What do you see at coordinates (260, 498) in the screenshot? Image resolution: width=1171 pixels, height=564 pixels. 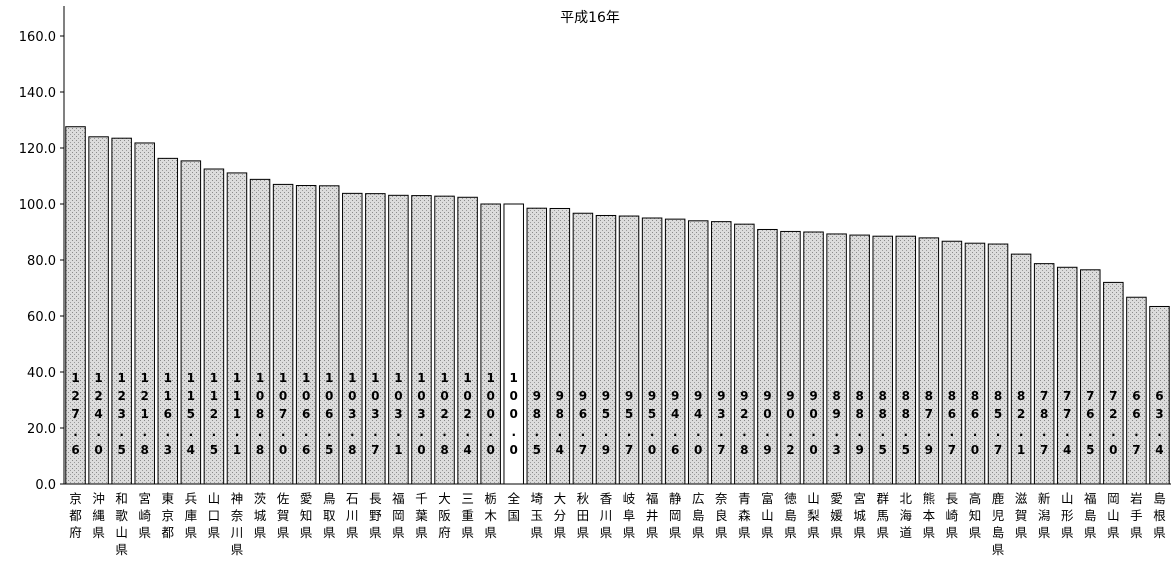 I see `category-char: 茨` at bounding box center [260, 498].